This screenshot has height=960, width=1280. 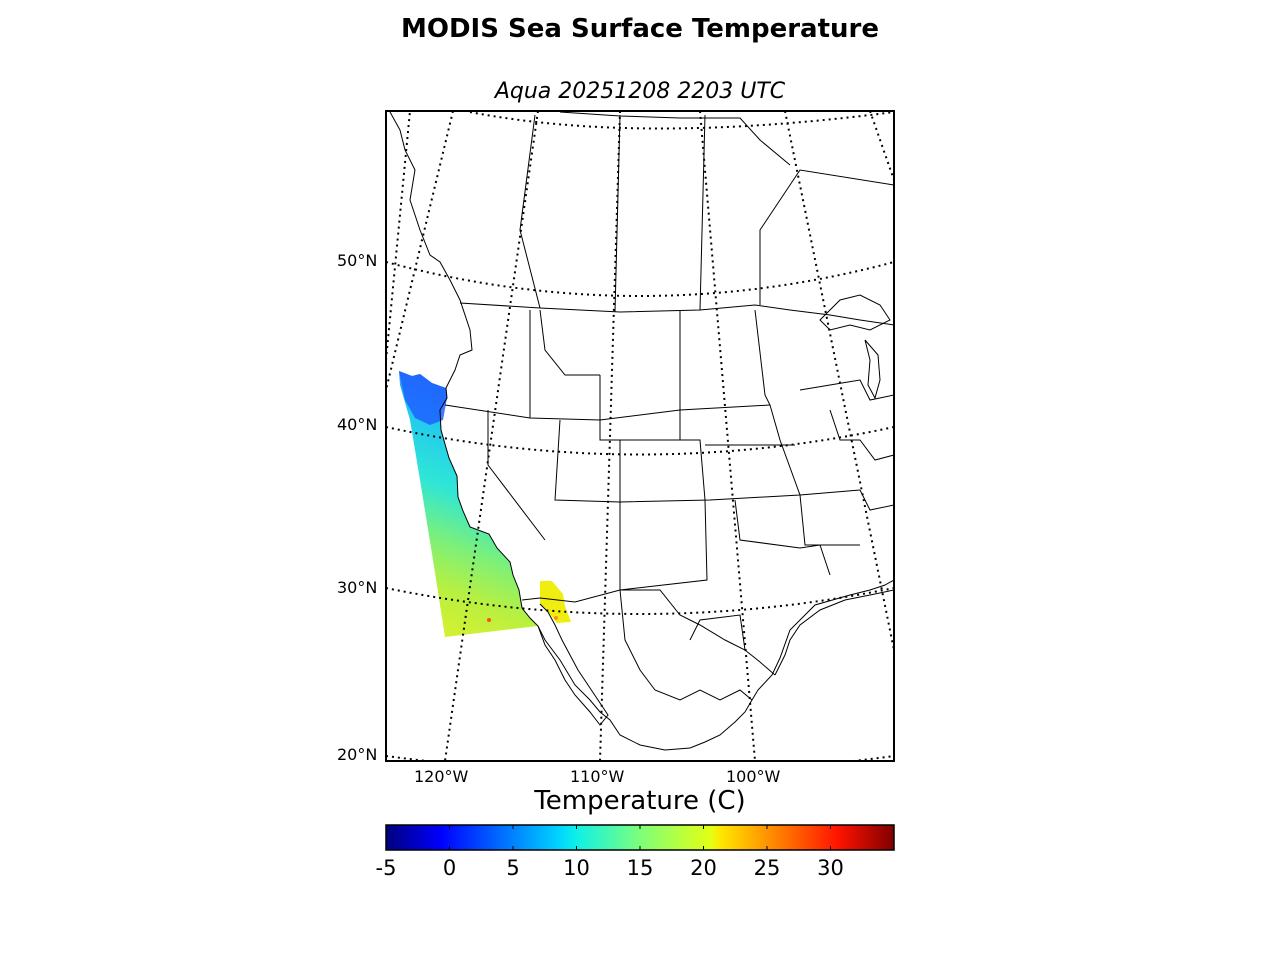 I want to click on colorbar-tick-label: 25, so click(x=767, y=868).